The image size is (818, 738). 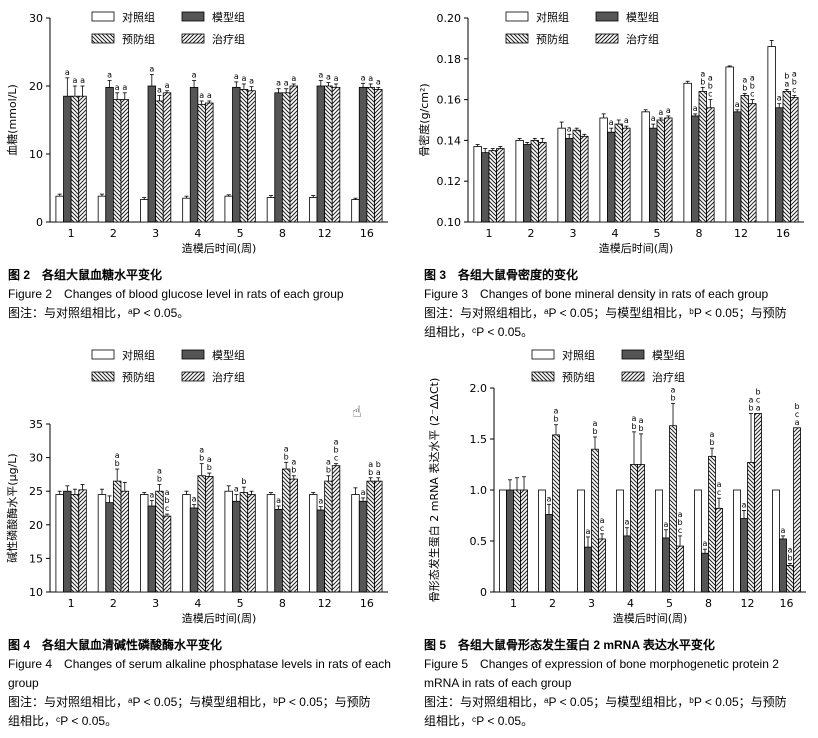 What do you see at coordinates (699, 233) in the screenshot?
I see `x-tick-label: 8` at bounding box center [699, 233].